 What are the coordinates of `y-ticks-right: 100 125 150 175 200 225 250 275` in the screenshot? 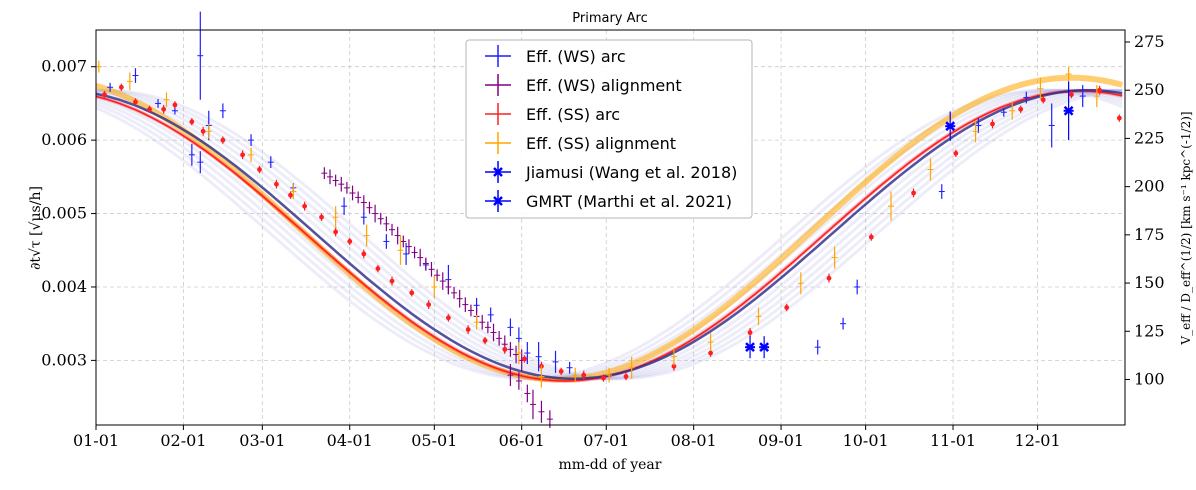 It's located at (1145, 210).